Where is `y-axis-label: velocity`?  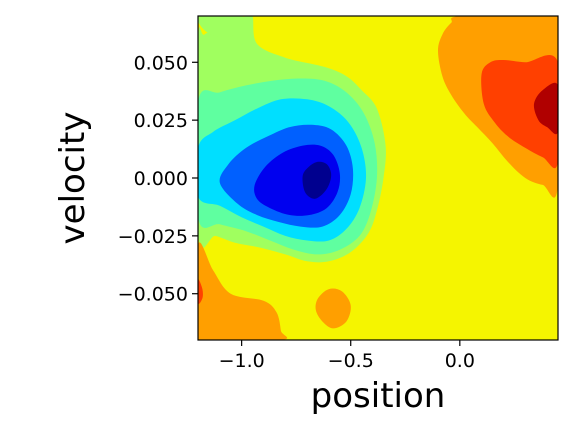
y-axis-label: velocity is located at coordinates (73, 178).